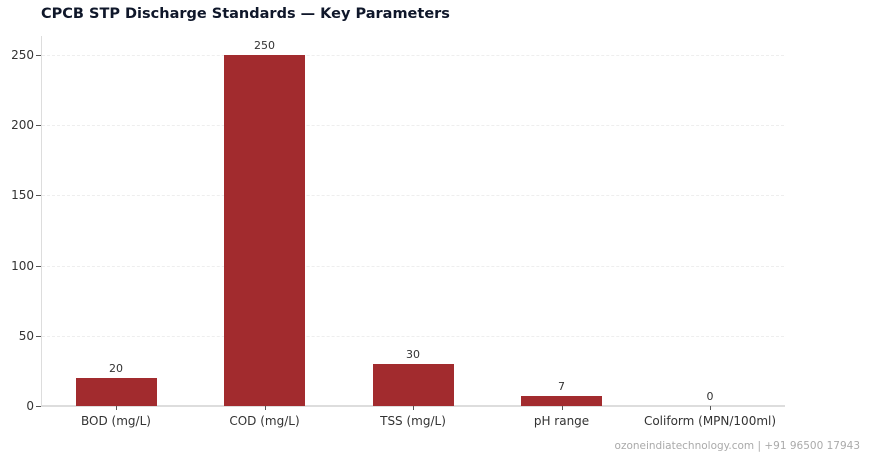 This screenshot has height=461, width=870. Describe the element at coordinates (413, 421) in the screenshot. I see `x-tick-label: TSS (mg/L)` at that location.